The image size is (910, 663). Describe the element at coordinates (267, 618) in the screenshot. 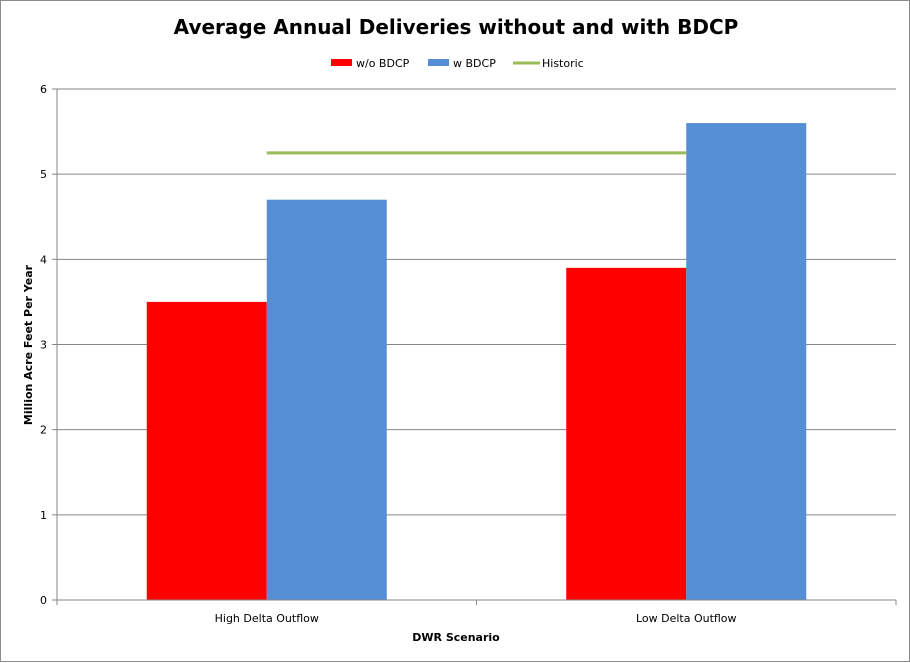

I see `x-tick-label: High Delta Outflow` at that location.